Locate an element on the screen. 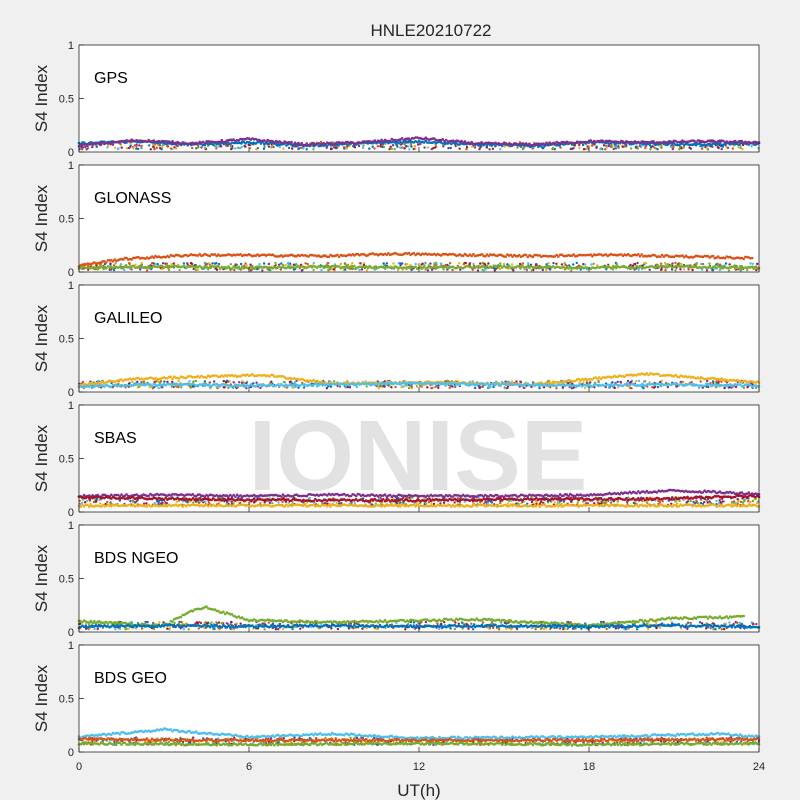  panel-label: GLONASS is located at coordinates (132, 198).